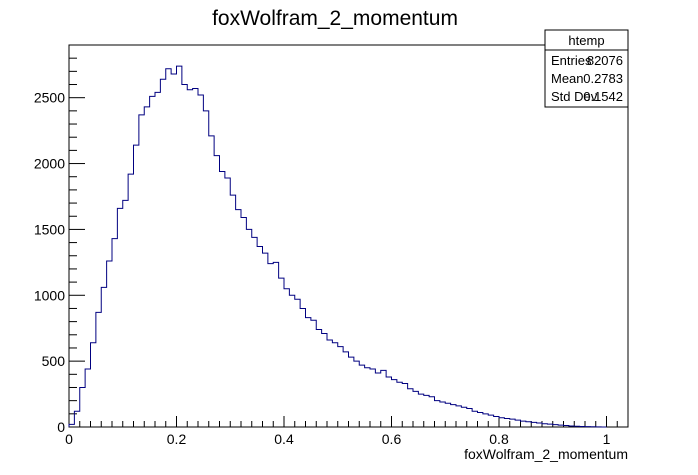 This screenshot has height=475, width=698. What do you see at coordinates (603, 78) in the screenshot?
I see `stats-mean-value: 0.2783` at bounding box center [603, 78].